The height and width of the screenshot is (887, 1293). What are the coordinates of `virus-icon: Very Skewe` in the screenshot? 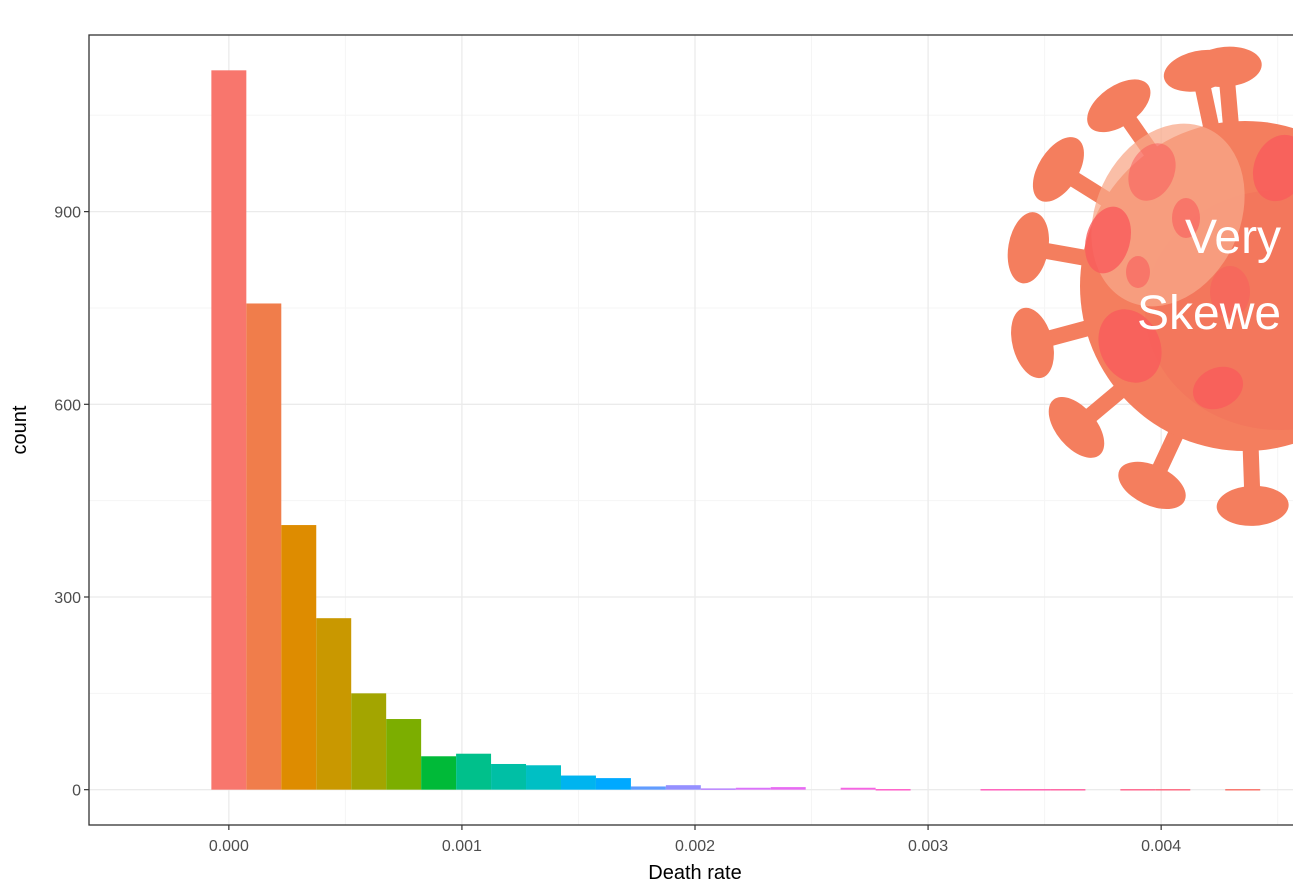 It's located at (1150, 286).